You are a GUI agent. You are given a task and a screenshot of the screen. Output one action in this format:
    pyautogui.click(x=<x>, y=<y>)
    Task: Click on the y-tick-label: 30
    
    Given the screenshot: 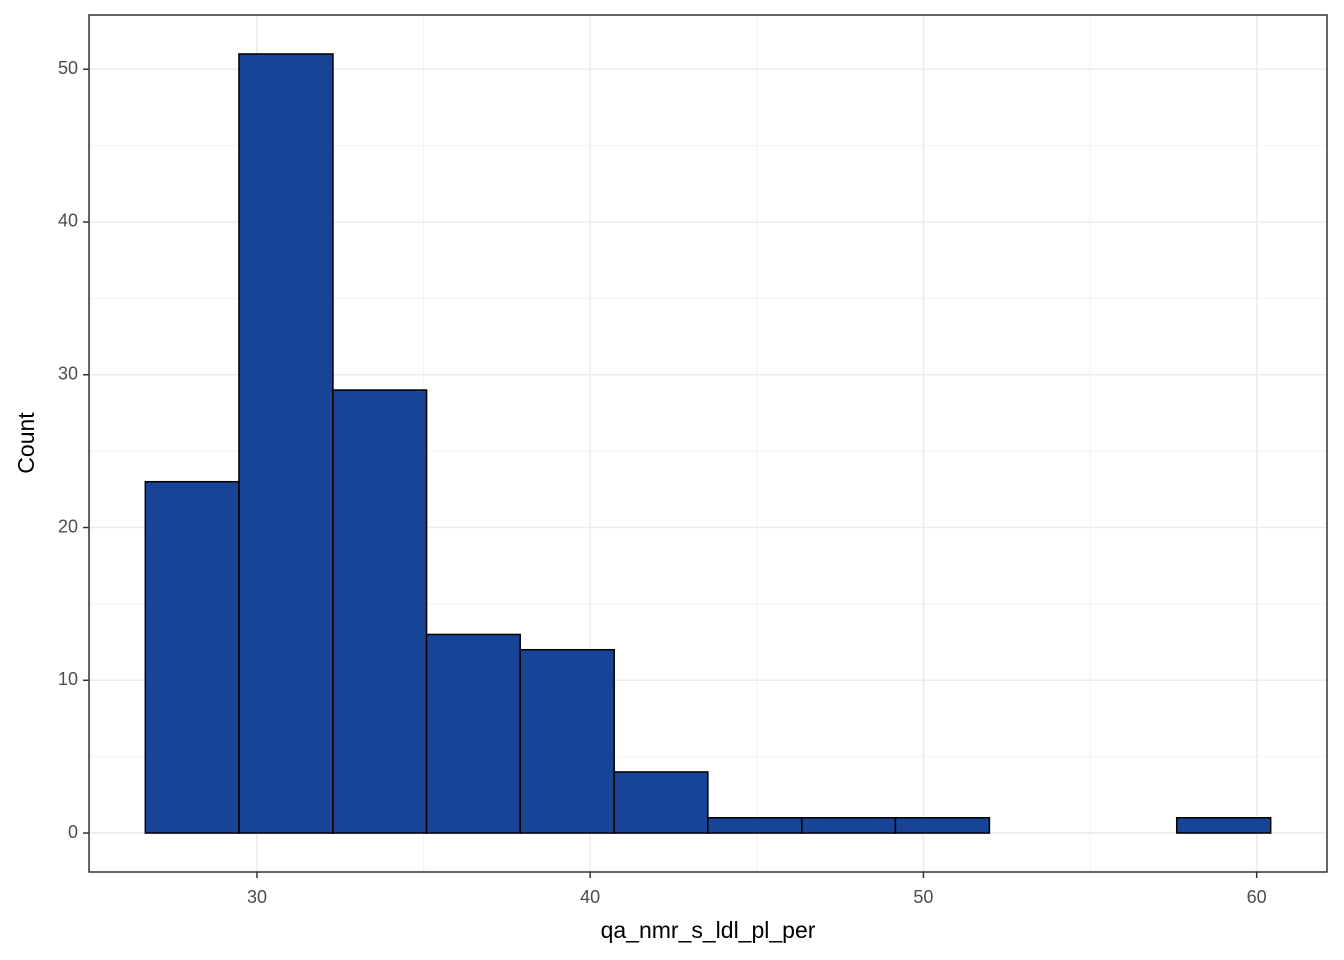 What is the action you would take?
    pyautogui.click(x=68, y=374)
    